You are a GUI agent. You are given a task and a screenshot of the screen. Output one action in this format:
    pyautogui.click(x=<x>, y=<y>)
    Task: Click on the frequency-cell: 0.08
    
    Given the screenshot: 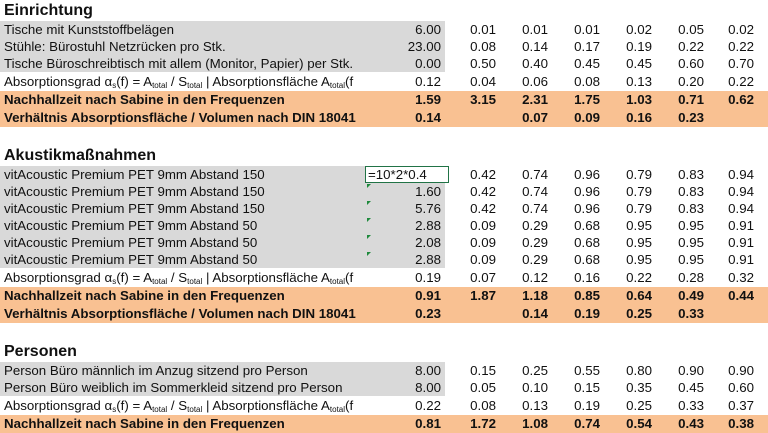 What is the action you would take?
    pyautogui.click(x=587, y=81)
    